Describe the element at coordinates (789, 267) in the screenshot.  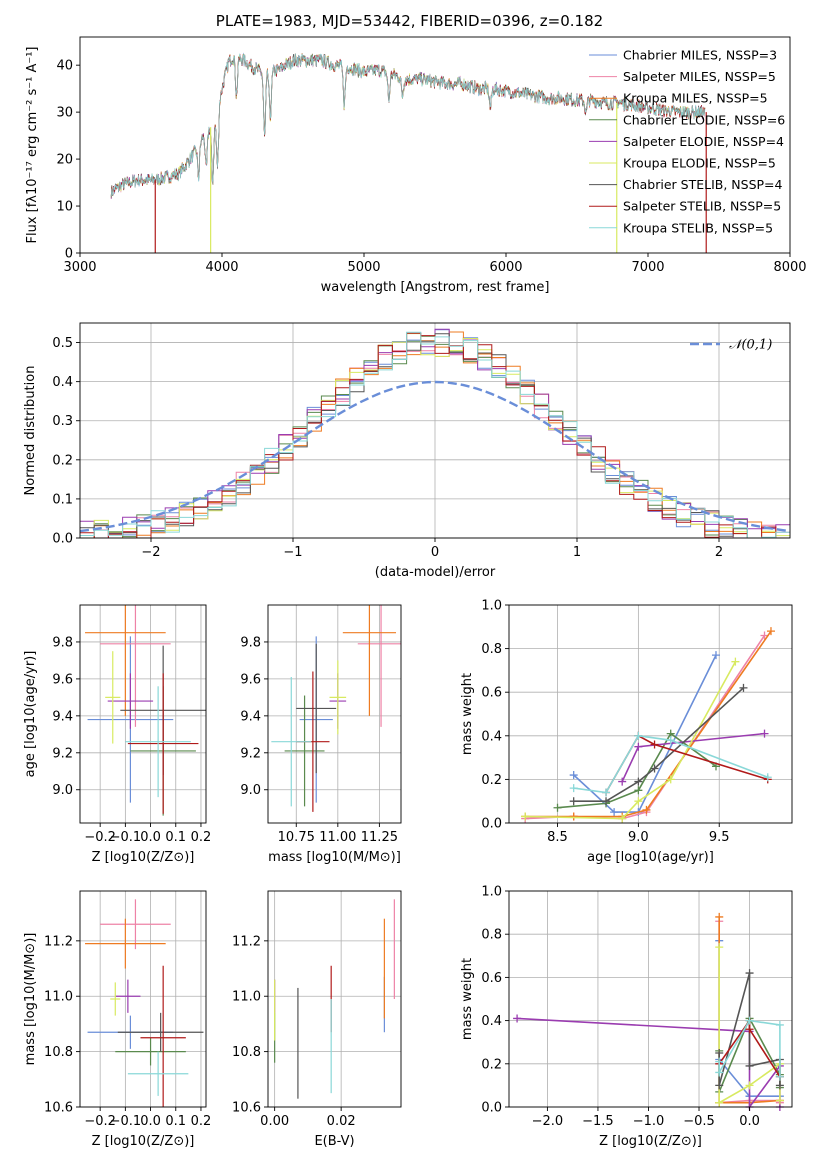
I see `x-tick-label: 8000` at that location.